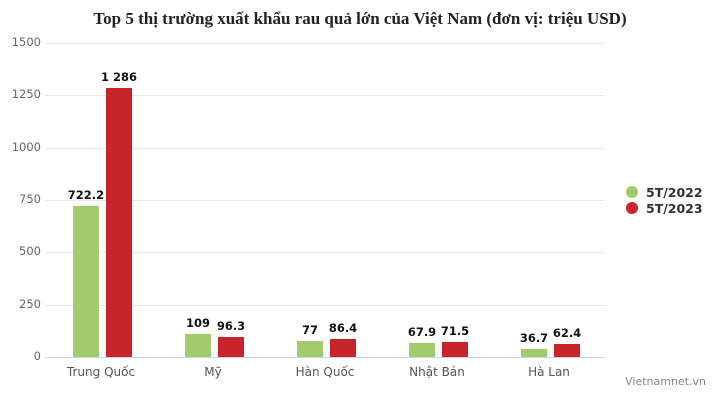 The height and width of the screenshot is (402, 720). Describe the element at coordinates (26, 146) in the screenshot. I see `y-tick-label: 1000` at that location.